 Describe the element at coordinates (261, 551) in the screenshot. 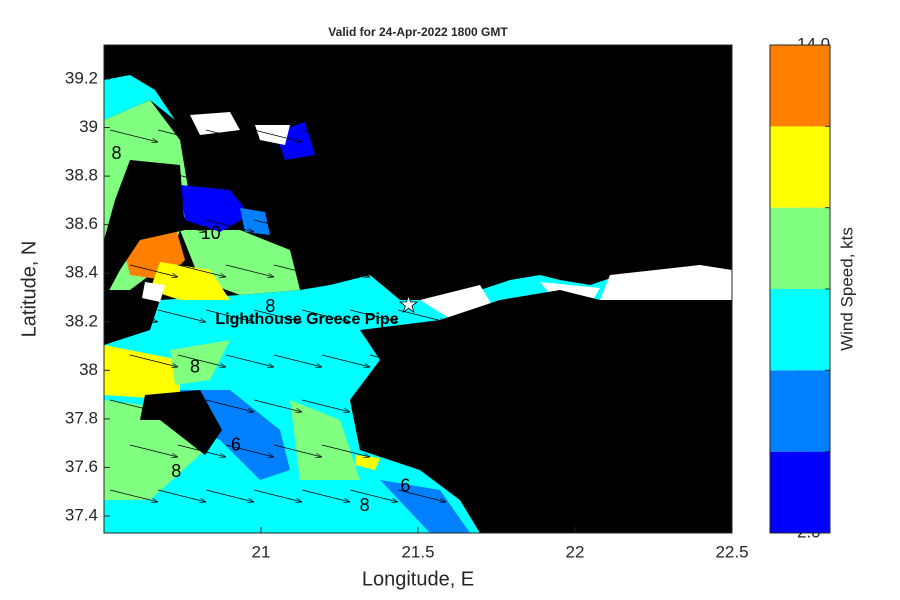

I see `x-tick-label: 21` at that location.